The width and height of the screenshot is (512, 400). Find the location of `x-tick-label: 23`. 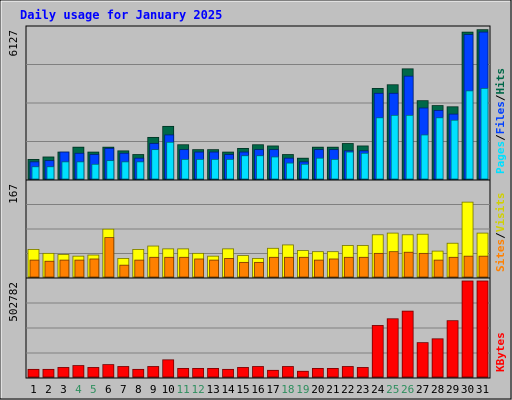

x-tick-label: 23 is located at coordinates (362, 389).